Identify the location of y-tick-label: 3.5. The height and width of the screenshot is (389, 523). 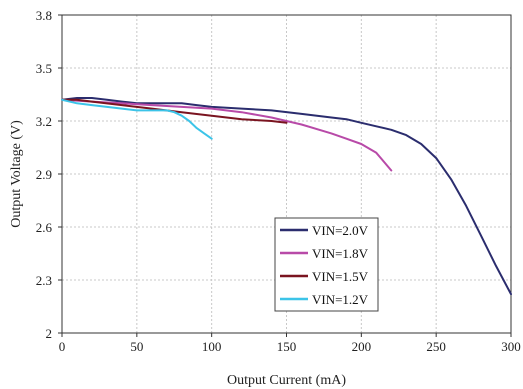
(44, 68).